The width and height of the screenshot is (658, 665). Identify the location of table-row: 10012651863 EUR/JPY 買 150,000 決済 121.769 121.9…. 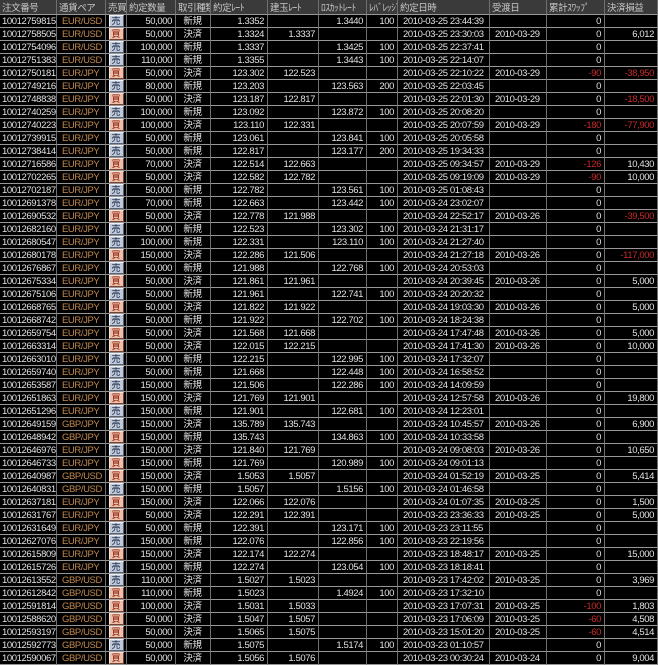
(329, 398).